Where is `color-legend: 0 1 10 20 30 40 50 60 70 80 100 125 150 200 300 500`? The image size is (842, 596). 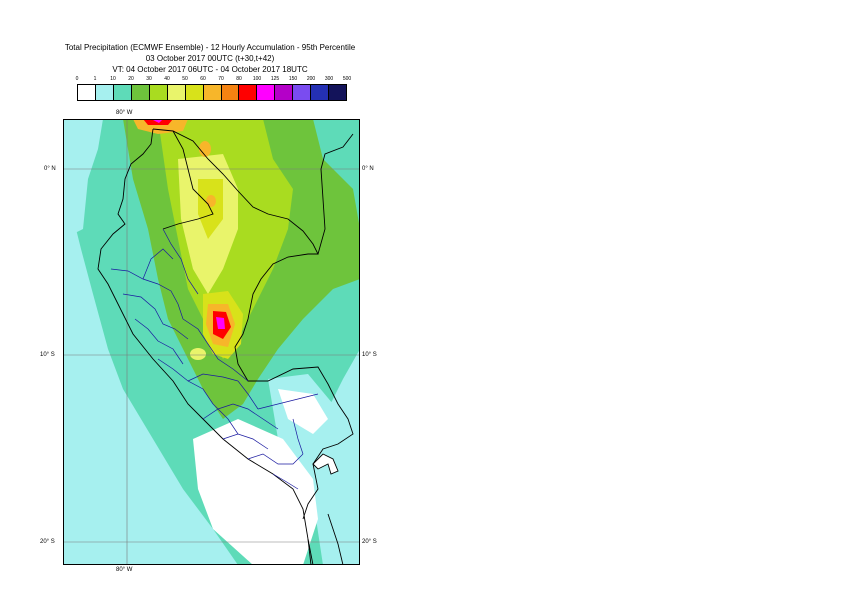
color-legend: 0 1 10 20 30 40 50 60 70 80 100 125 150 200 300 500 is located at coordinates (213, 89).